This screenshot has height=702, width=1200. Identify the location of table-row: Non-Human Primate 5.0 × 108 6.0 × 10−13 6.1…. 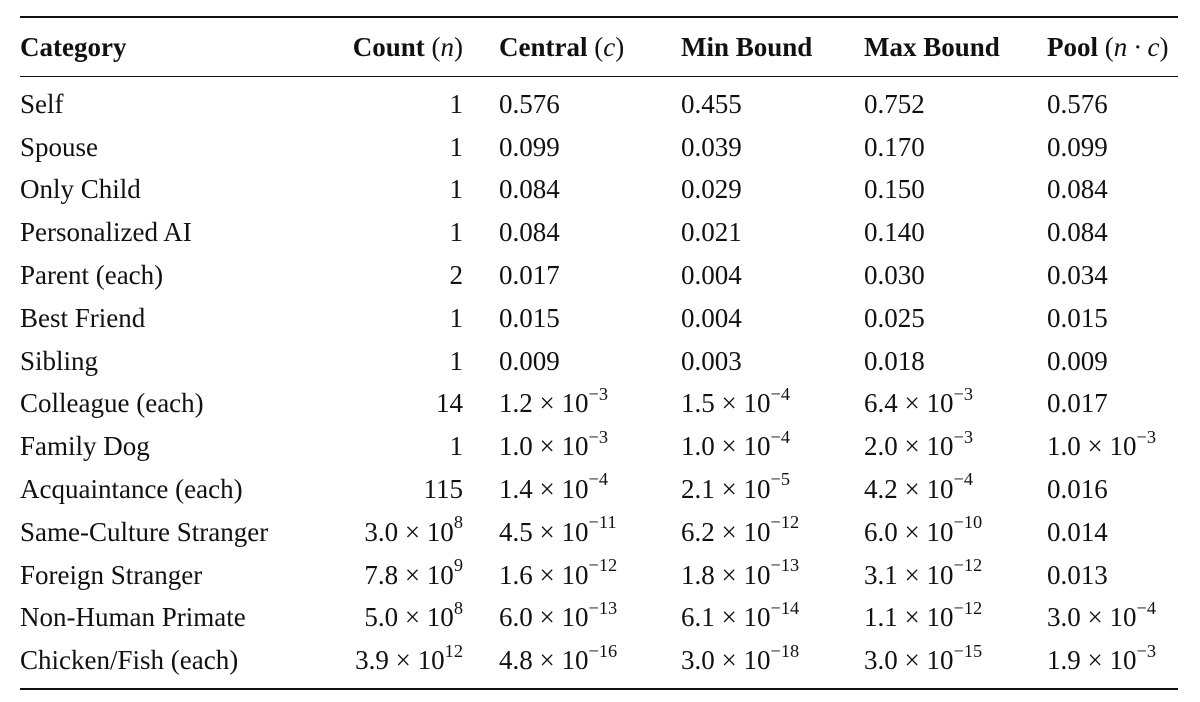
(599, 618).